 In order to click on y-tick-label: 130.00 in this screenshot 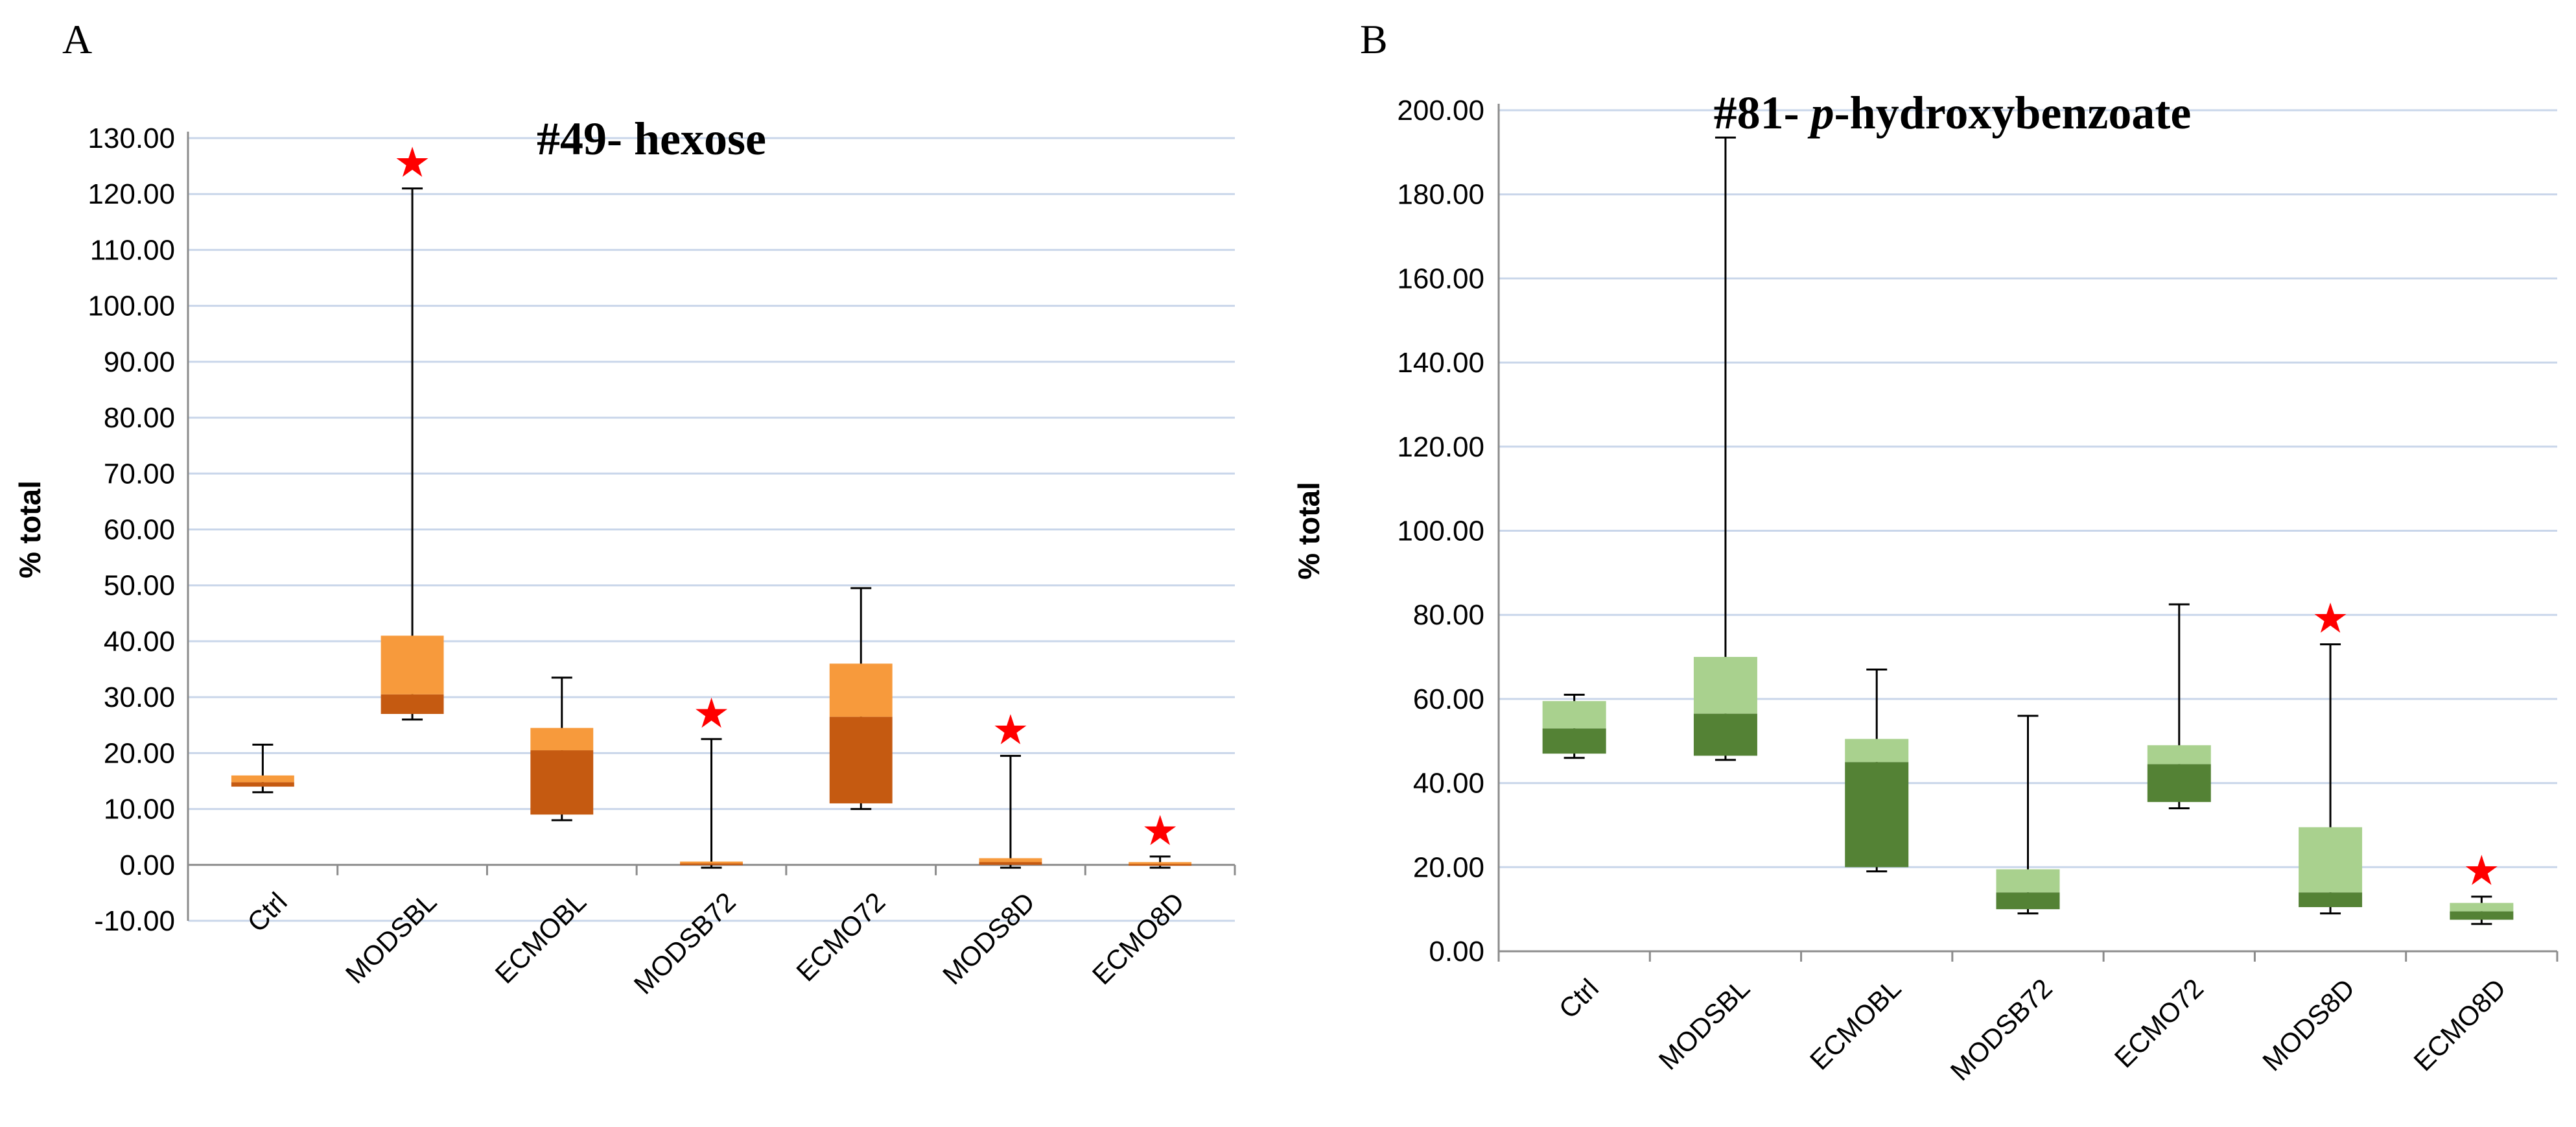, I will do `click(131, 138)`.